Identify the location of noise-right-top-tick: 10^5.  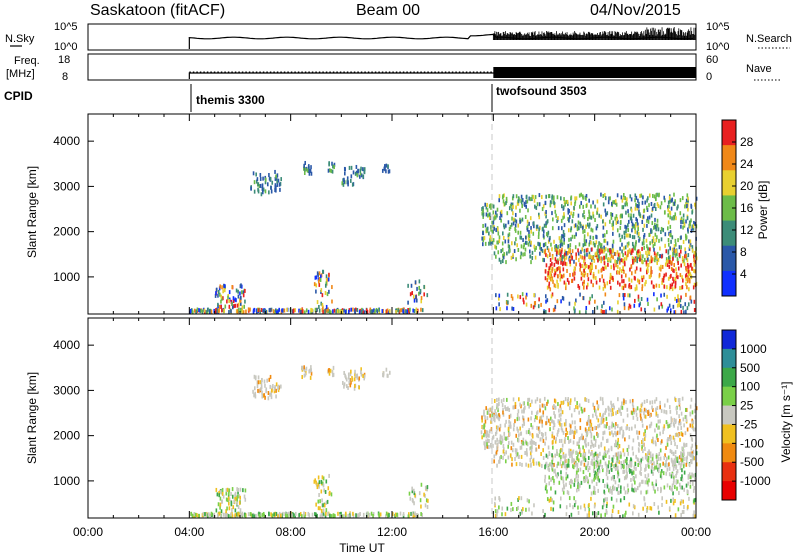
(718, 27).